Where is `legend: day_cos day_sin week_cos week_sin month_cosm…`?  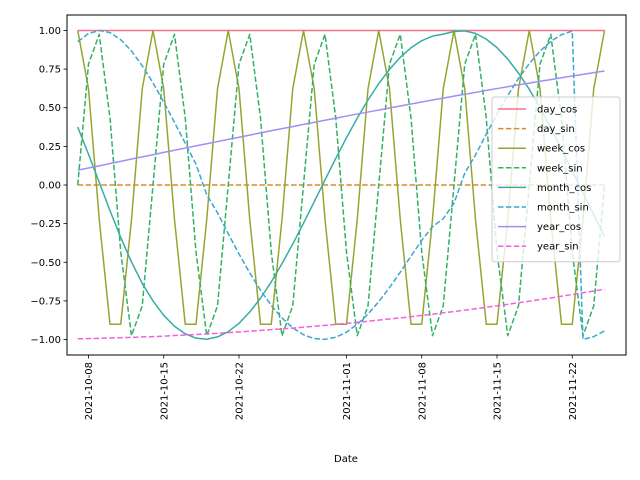
legend: day_cos day_sin week_cos week_sin month_cosm… is located at coordinates (556, 179).